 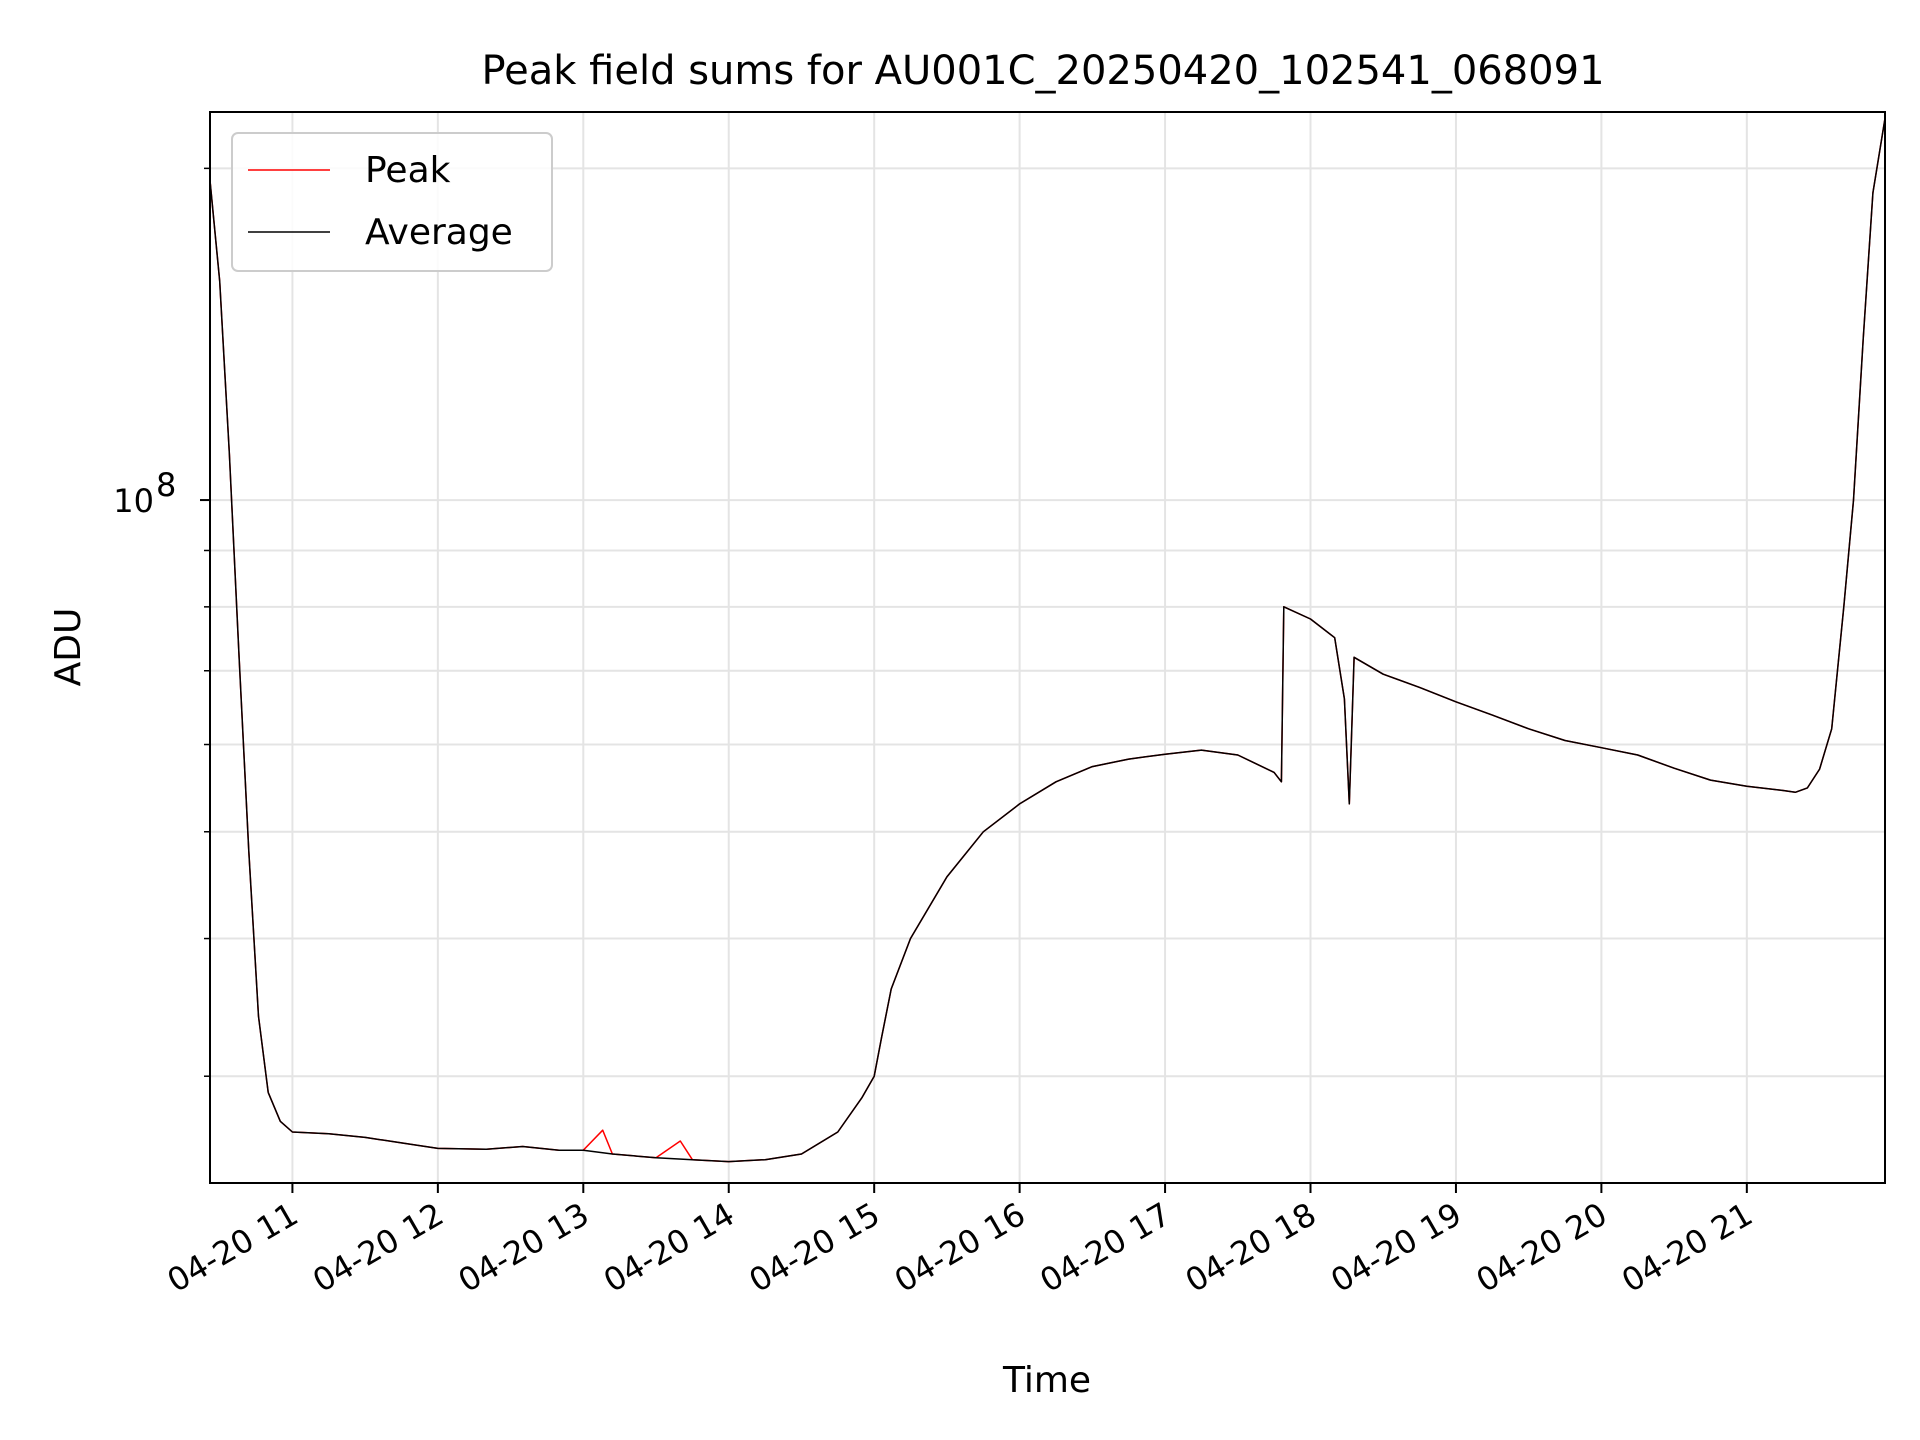 What do you see at coordinates (1046, 1380) in the screenshot?
I see `x-axis-label: Time` at bounding box center [1046, 1380].